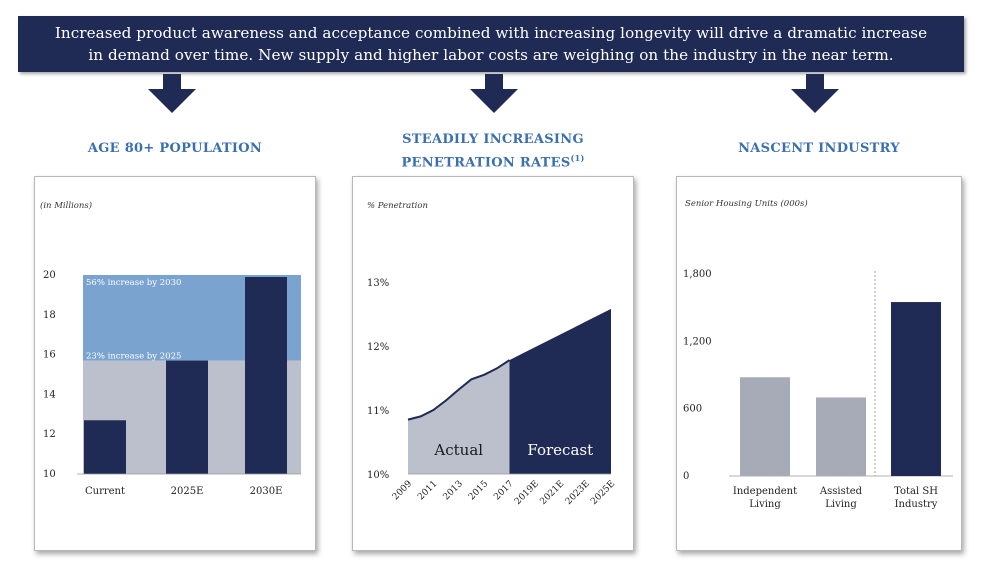  Describe the element at coordinates (66, 206) in the screenshot. I see `chart1-unit-label: (in Millions)` at that location.